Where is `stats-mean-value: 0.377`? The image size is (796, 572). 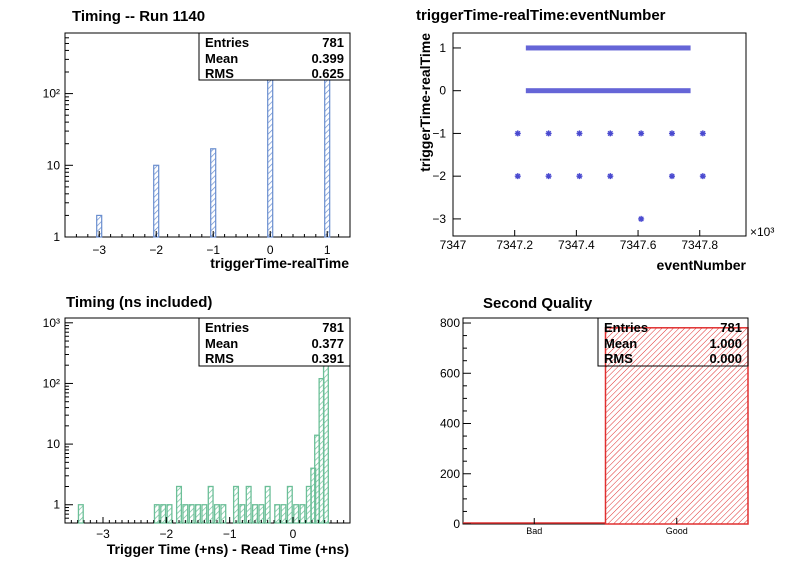
stats-mean-value: 0.377 is located at coordinates (327, 343).